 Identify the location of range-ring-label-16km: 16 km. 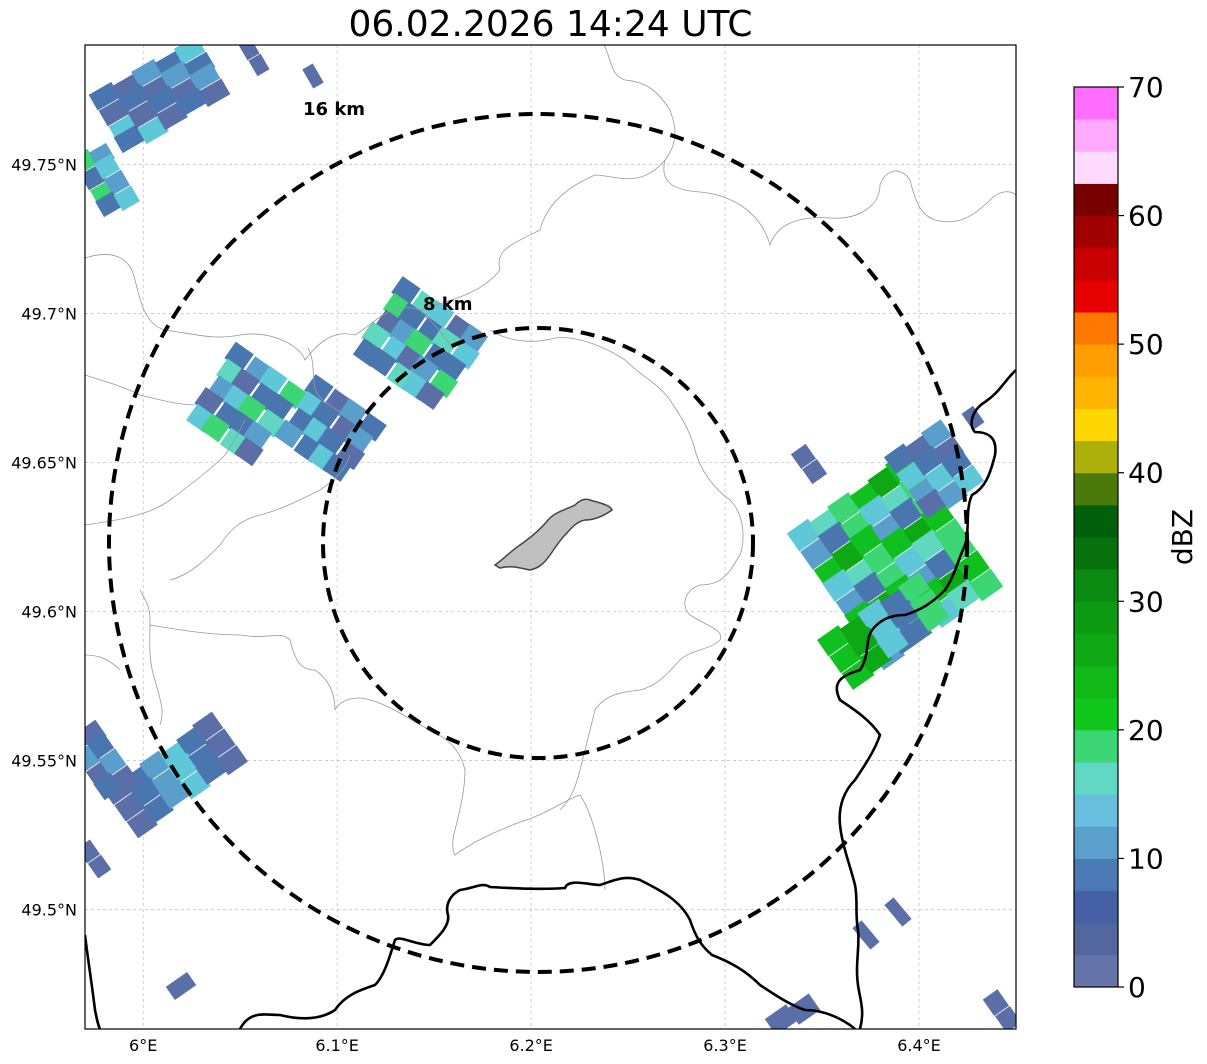
(334, 109).